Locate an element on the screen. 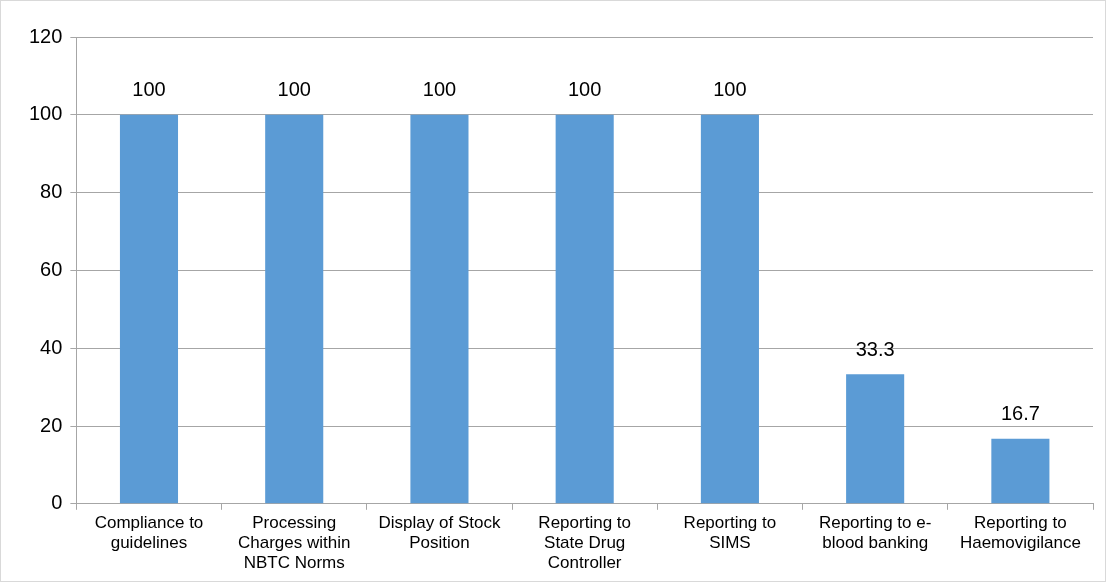 Image resolution: width=1106 pixels, height=582 pixels. y-tick-label: 120 is located at coordinates (45, 35).